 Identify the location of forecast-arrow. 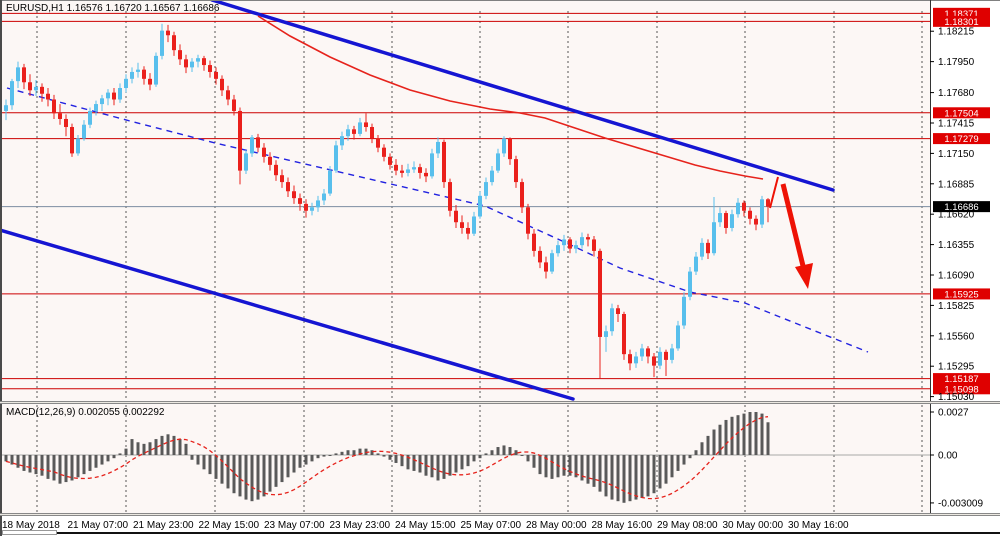
(791, 232).